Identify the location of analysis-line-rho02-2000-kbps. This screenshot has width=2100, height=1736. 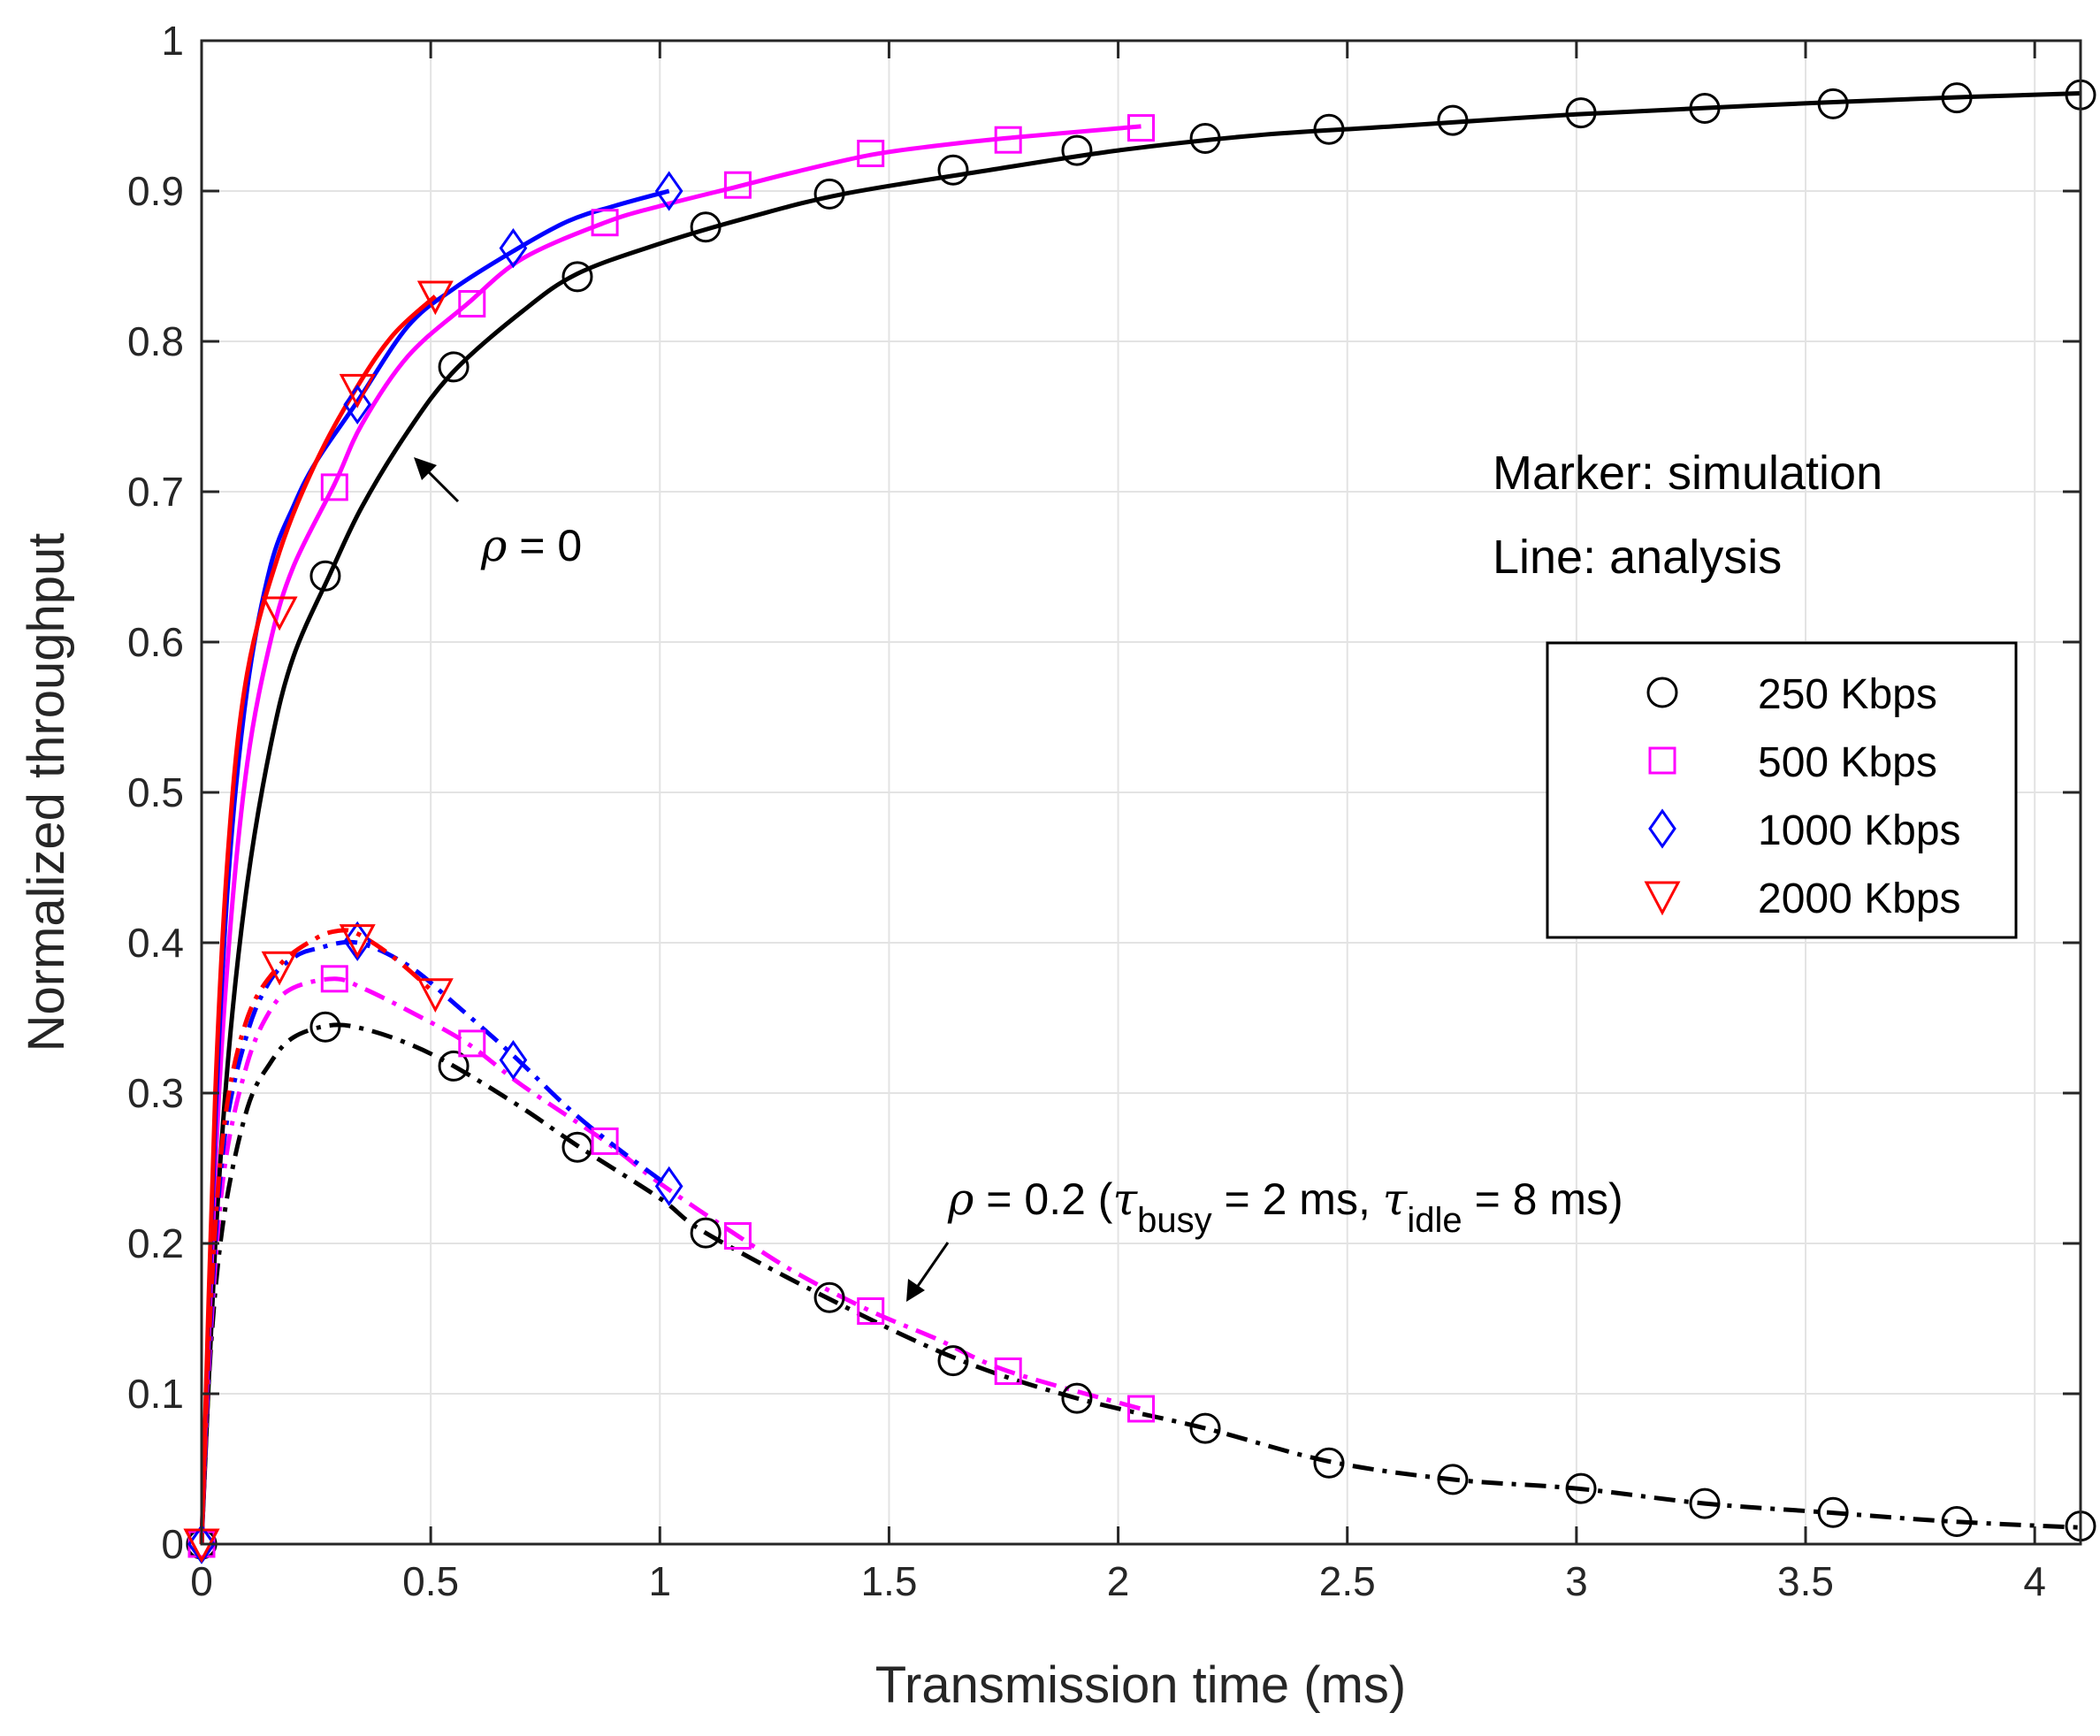
(318, 1236).